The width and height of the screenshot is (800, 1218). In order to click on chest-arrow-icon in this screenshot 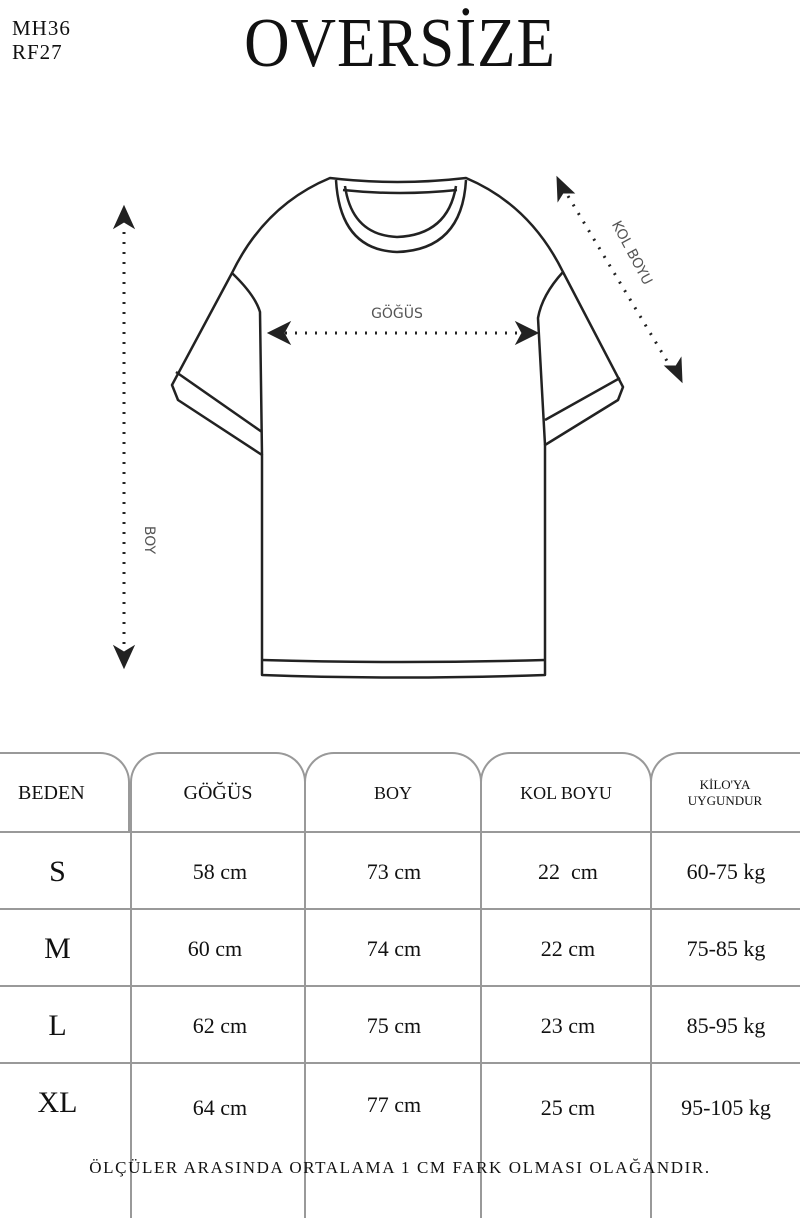, I will do `click(403, 333)`.